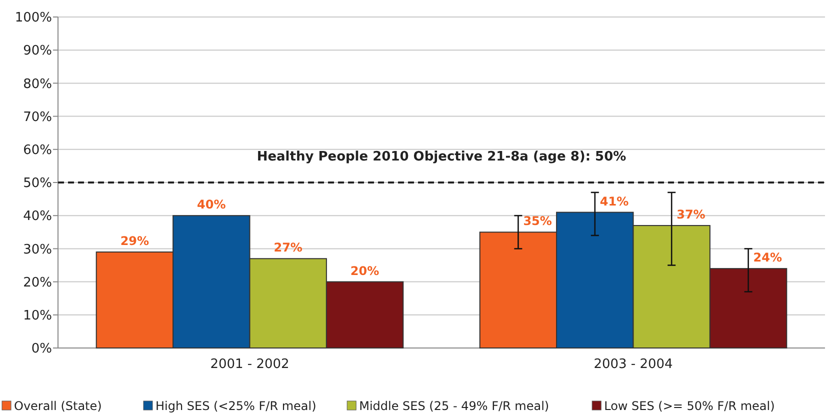 The height and width of the screenshot is (415, 837). What do you see at coordinates (135, 241) in the screenshot?
I see `data-label: 29%` at bounding box center [135, 241].